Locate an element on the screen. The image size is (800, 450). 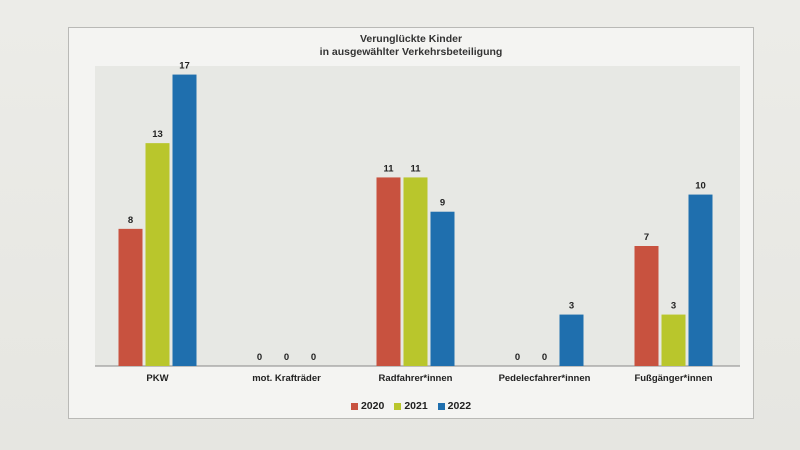
legend-item-2021: 2021 is located at coordinates (411, 406).